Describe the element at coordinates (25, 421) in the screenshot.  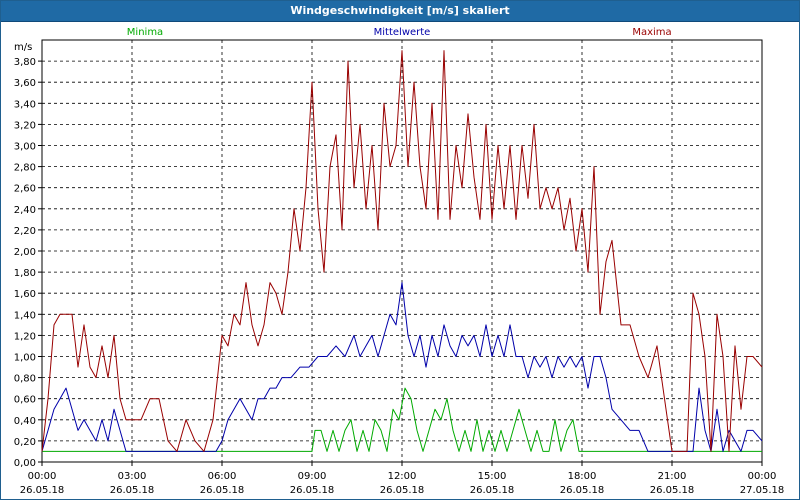
I see `y-tick-label: 0,40` at that location.